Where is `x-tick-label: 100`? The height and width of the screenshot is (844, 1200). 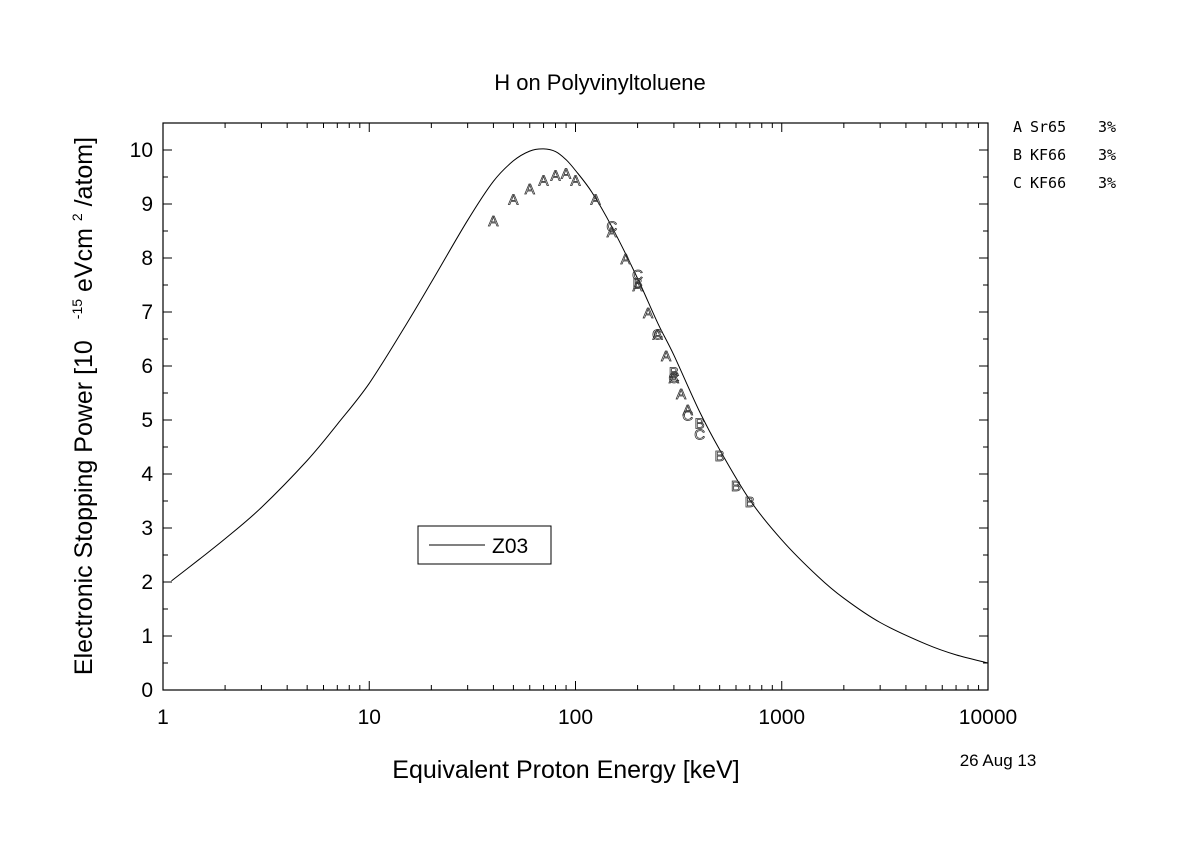 x-tick-label: 100 is located at coordinates (575, 717).